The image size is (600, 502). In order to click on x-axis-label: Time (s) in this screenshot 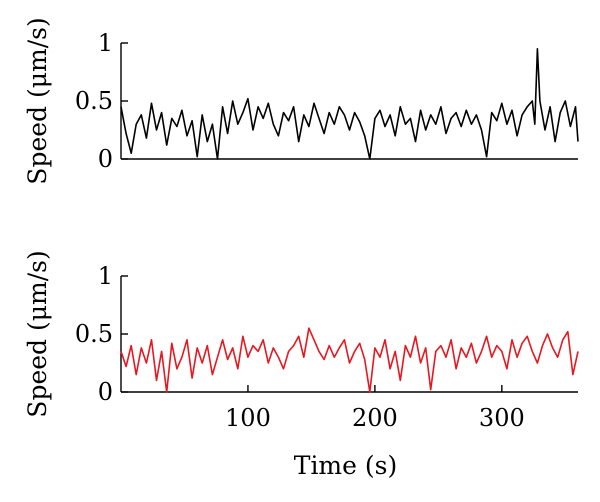, I will do `click(345, 465)`.